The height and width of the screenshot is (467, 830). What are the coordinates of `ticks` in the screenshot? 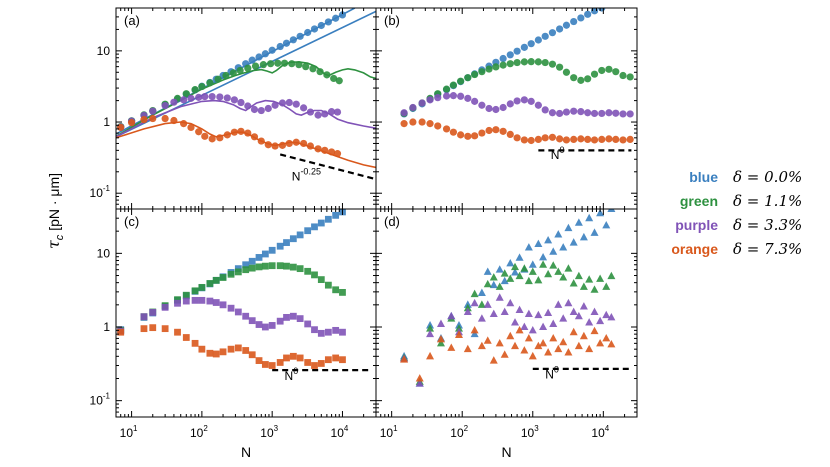 It's located at (506, 313).